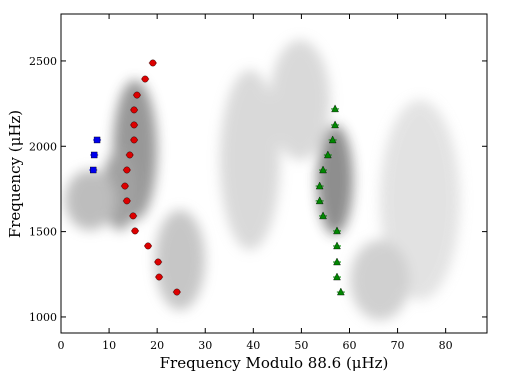 The width and height of the screenshot is (507, 384). Describe the element at coordinates (43, 232) in the screenshot. I see `y-tick-label: 1500` at that location.